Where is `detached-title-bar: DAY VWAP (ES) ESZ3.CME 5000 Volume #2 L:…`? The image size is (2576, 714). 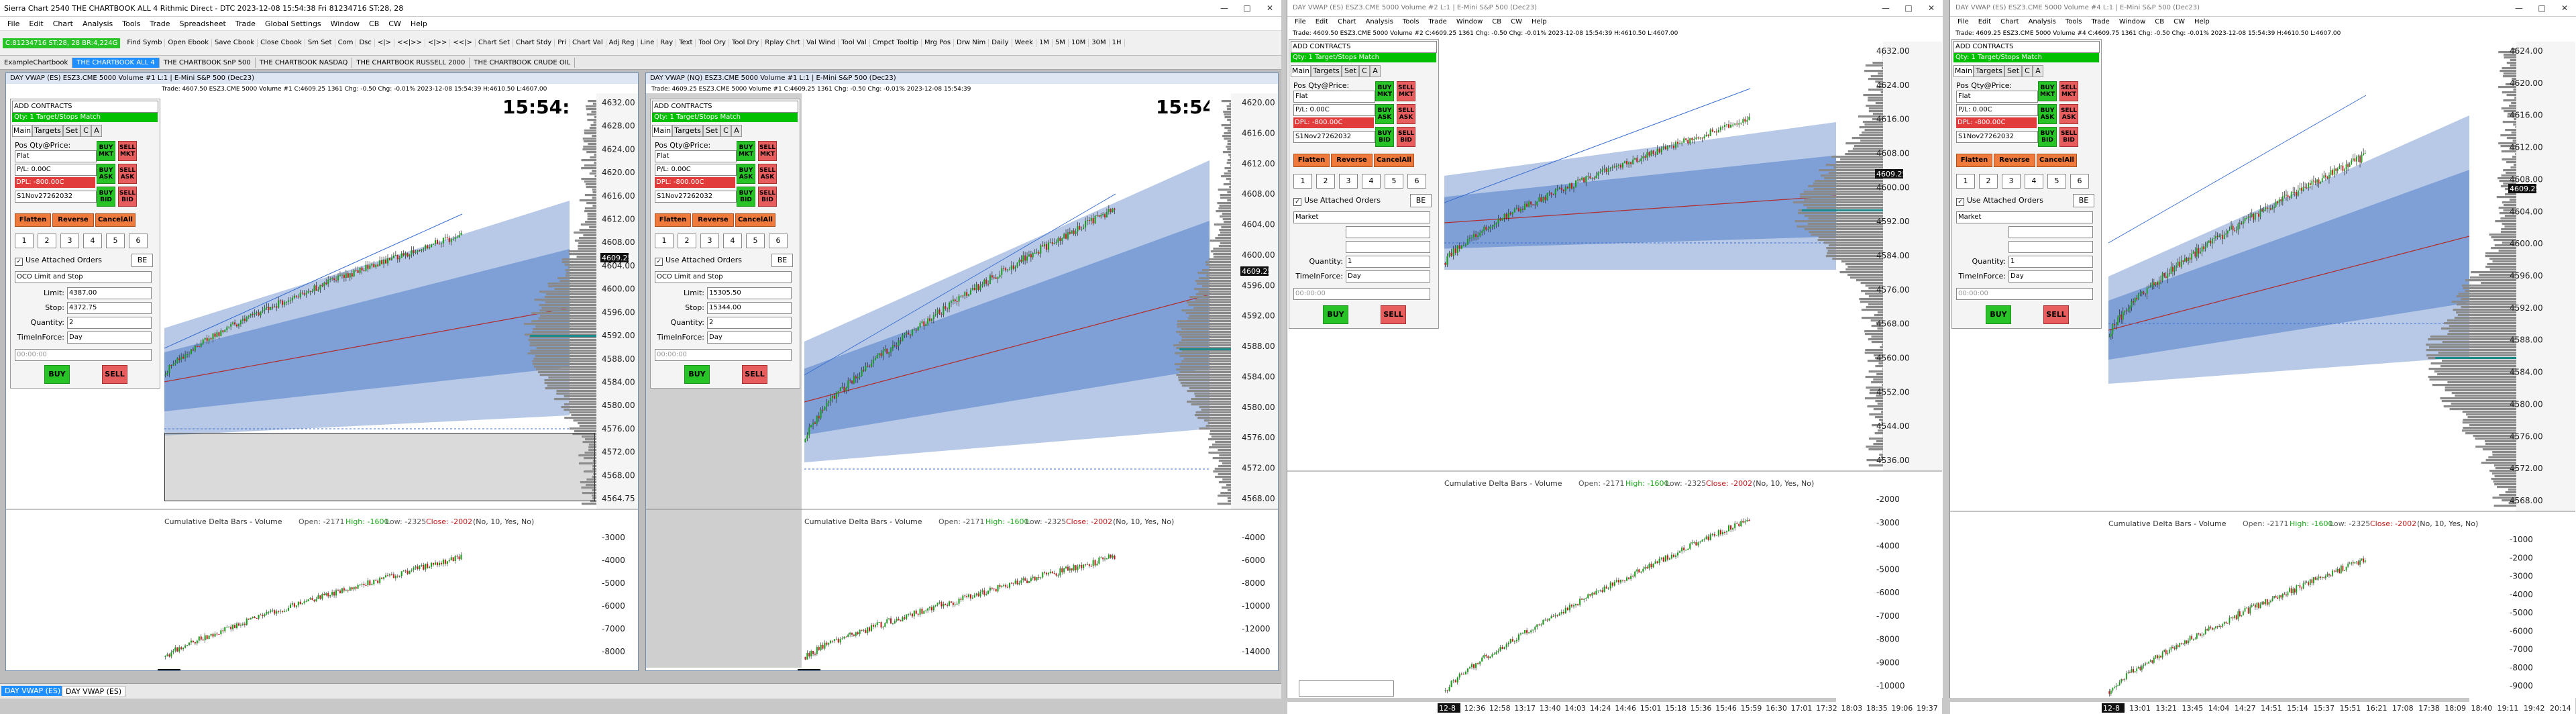 detached-title-bar: DAY VWAP (ES) ESZ3.CME 5000 Volume #2 L:… is located at coordinates (1615, 8).